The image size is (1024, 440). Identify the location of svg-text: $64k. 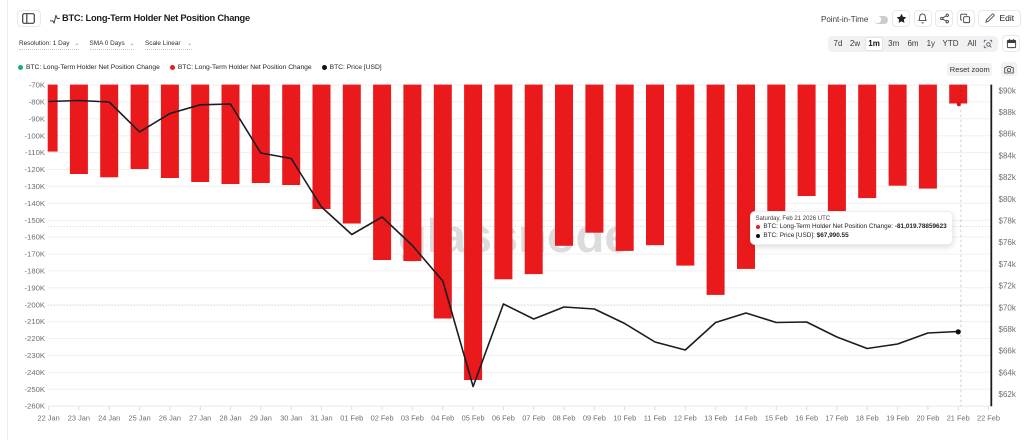
(1008, 372).